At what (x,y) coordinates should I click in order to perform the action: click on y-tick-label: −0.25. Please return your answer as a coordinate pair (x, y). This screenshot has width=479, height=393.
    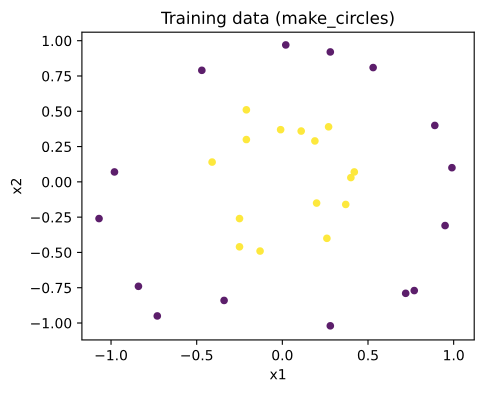
    Looking at the image, I should click on (51, 217).